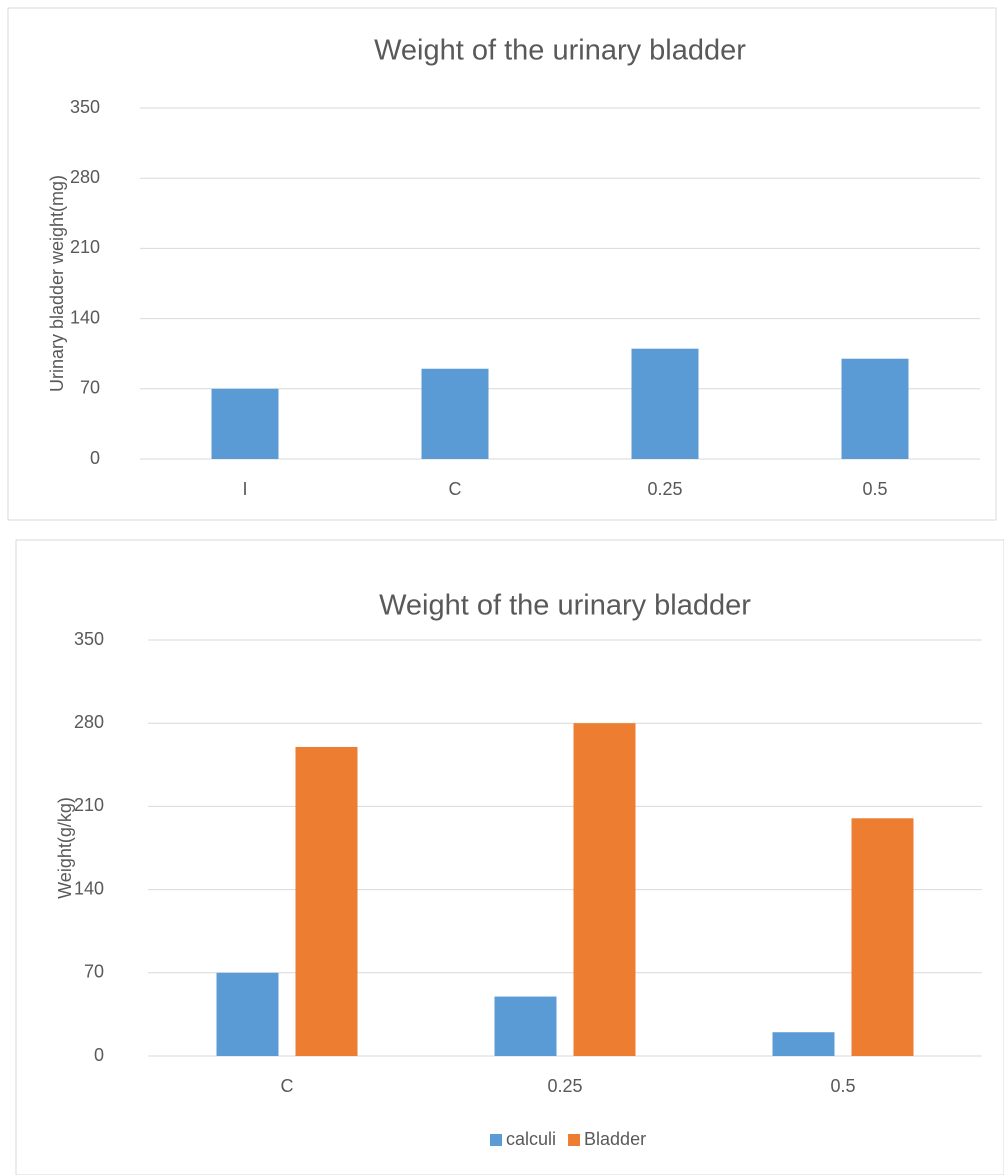 The height and width of the screenshot is (1175, 1004). What do you see at coordinates (244, 489) in the screenshot?
I see `x-tick-label: I` at bounding box center [244, 489].